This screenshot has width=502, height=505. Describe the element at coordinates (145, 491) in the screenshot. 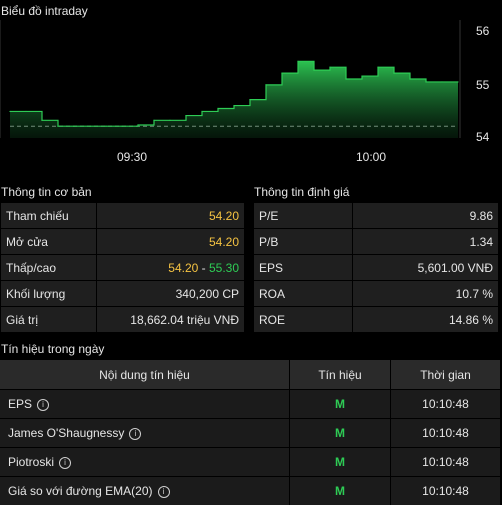

I see `signal-name-cell: Giá so với đường EMA(20)i` at that location.